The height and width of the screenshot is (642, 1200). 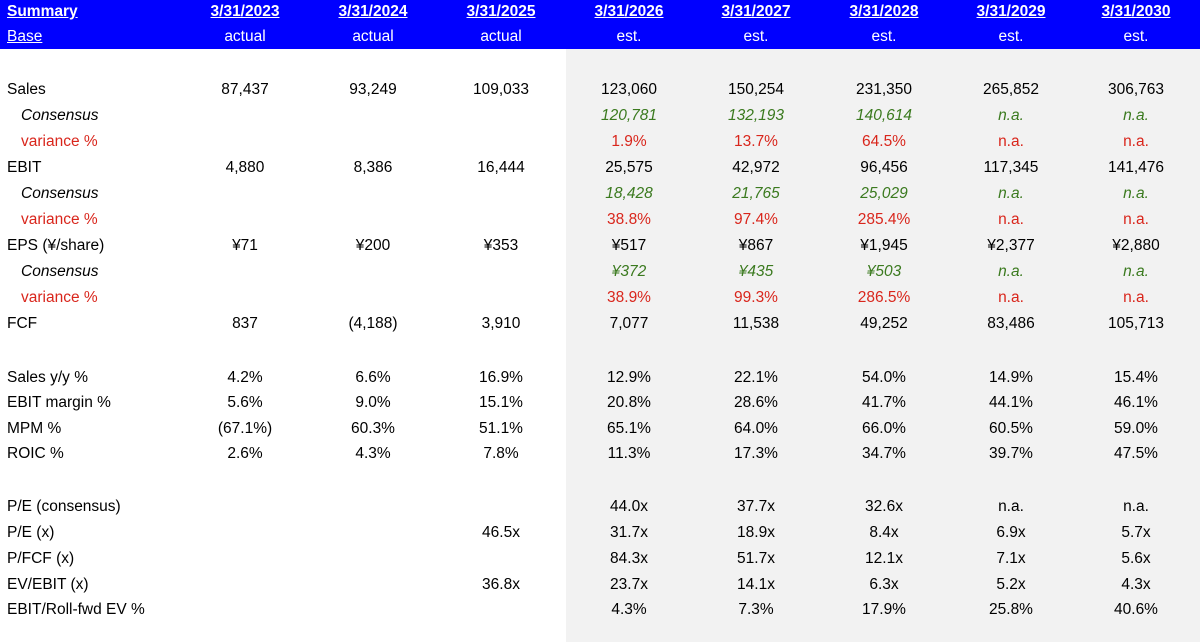 What do you see at coordinates (756, 323) in the screenshot?
I see `cell-value: 11,538` at bounding box center [756, 323].